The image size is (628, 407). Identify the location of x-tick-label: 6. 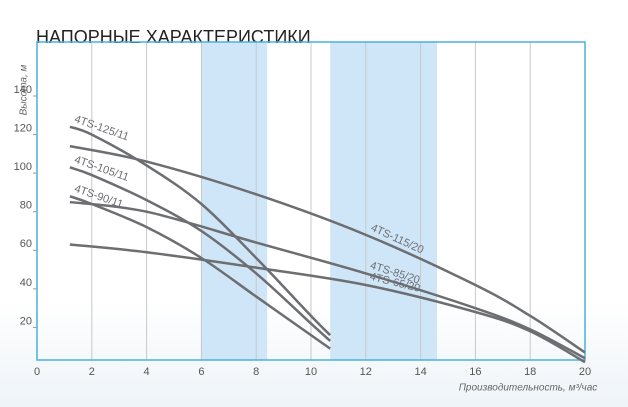
(201, 372).